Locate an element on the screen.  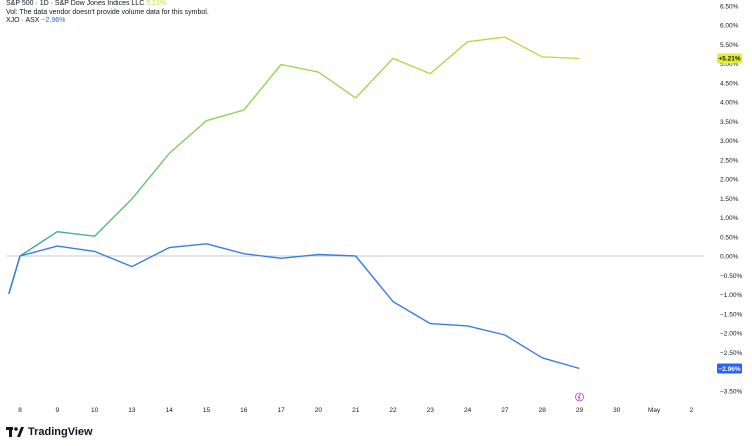
x-tick-label: 20 is located at coordinates (319, 410).